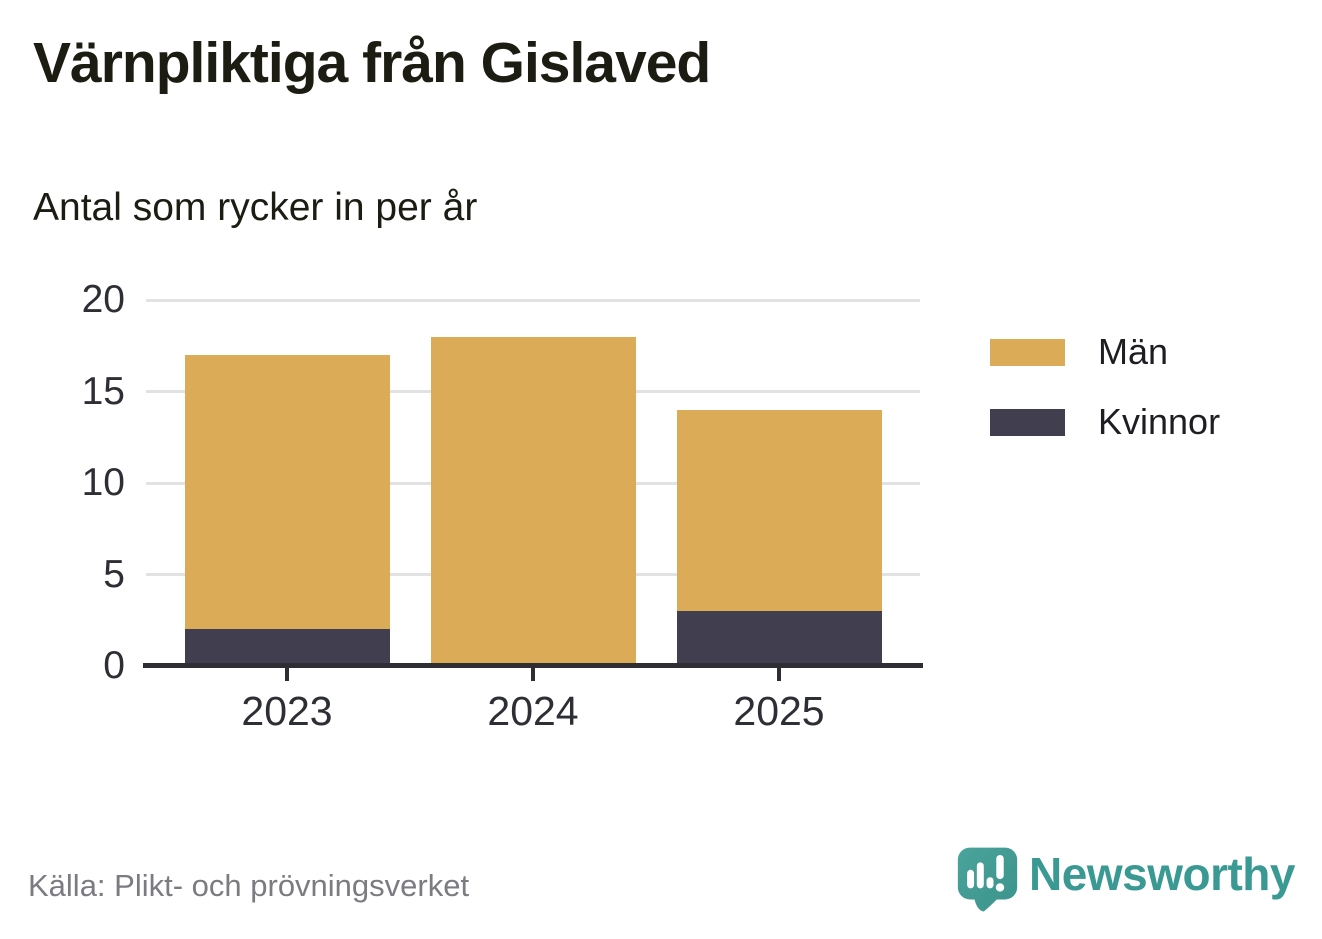  What do you see at coordinates (533, 300) in the screenshot?
I see `gridline` at bounding box center [533, 300].